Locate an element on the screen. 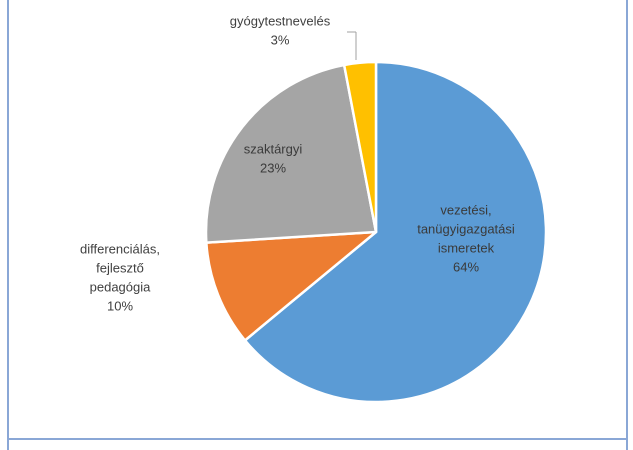 This screenshot has height=450, width=633. slice-label-line: gyógytestnevelés is located at coordinates (280, 21).